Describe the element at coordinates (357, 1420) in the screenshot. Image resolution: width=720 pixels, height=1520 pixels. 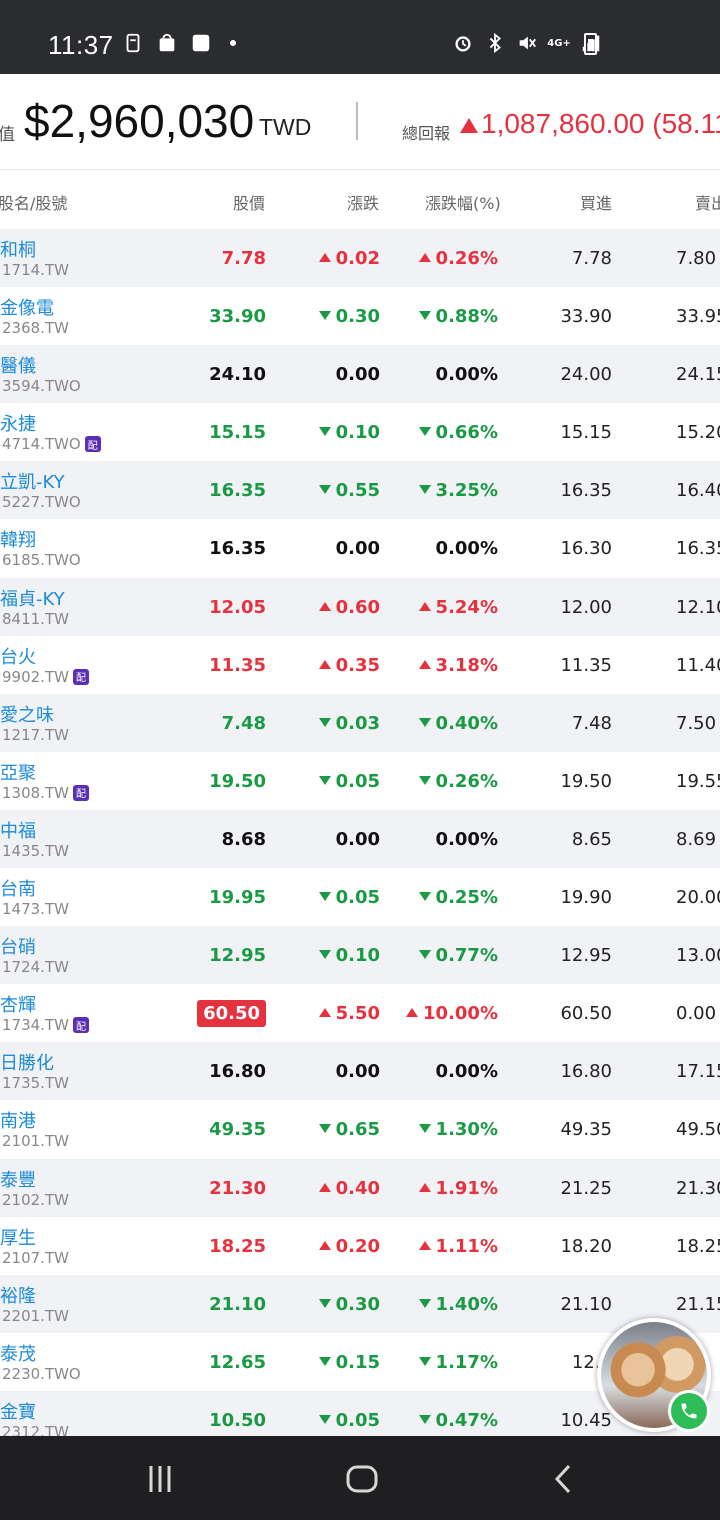
I see `change-value: 0.05` at that location.